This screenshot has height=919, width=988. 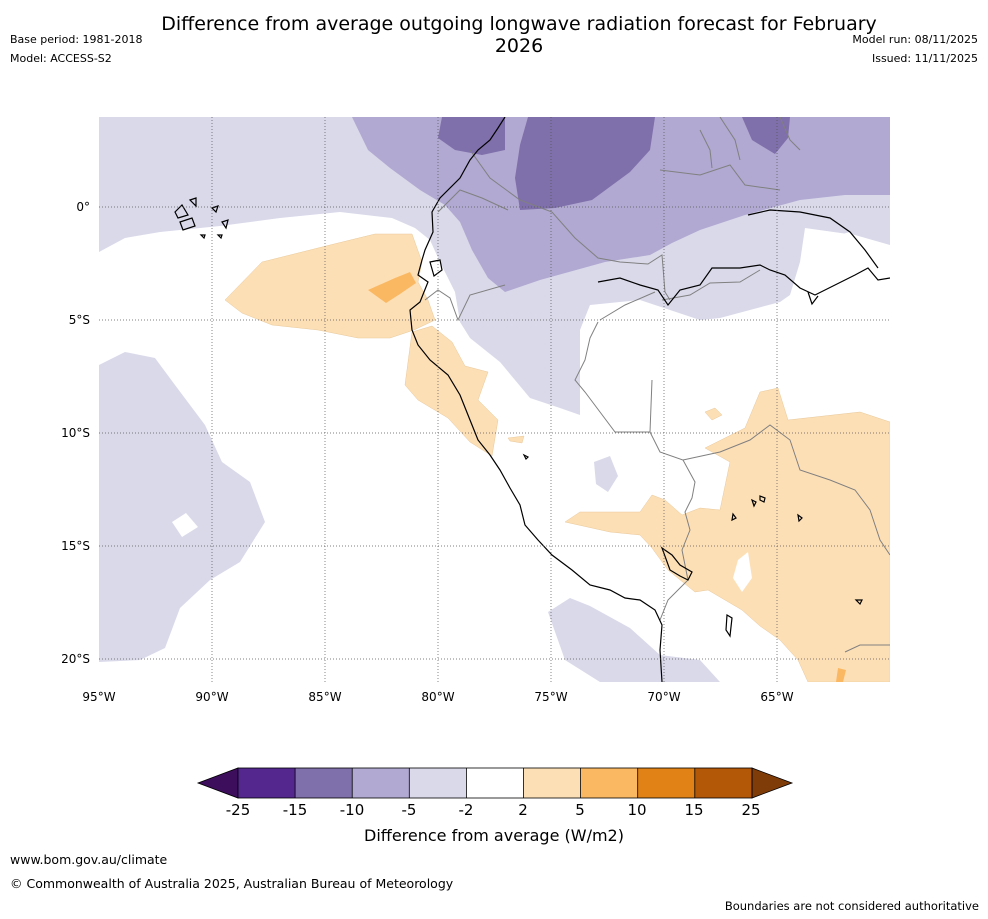 What do you see at coordinates (580, 810) in the screenshot?
I see `colorbar-tick: 5` at bounding box center [580, 810].